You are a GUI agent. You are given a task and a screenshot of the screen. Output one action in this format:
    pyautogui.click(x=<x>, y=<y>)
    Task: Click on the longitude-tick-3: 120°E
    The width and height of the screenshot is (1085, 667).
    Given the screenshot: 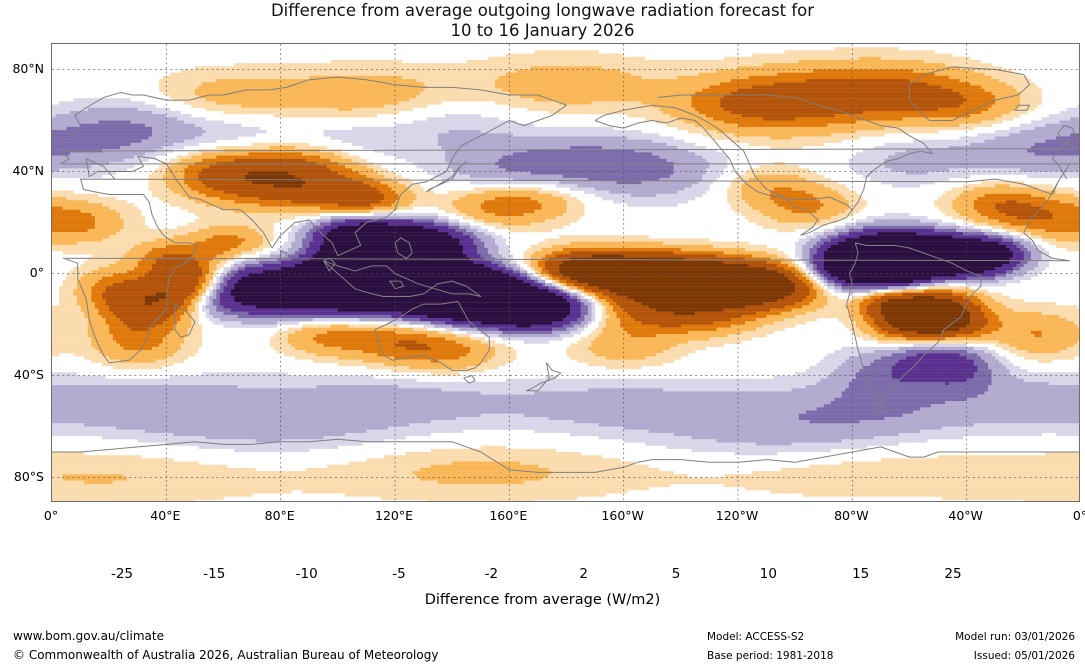 What is the action you would take?
    pyautogui.click(x=394, y=515)
    